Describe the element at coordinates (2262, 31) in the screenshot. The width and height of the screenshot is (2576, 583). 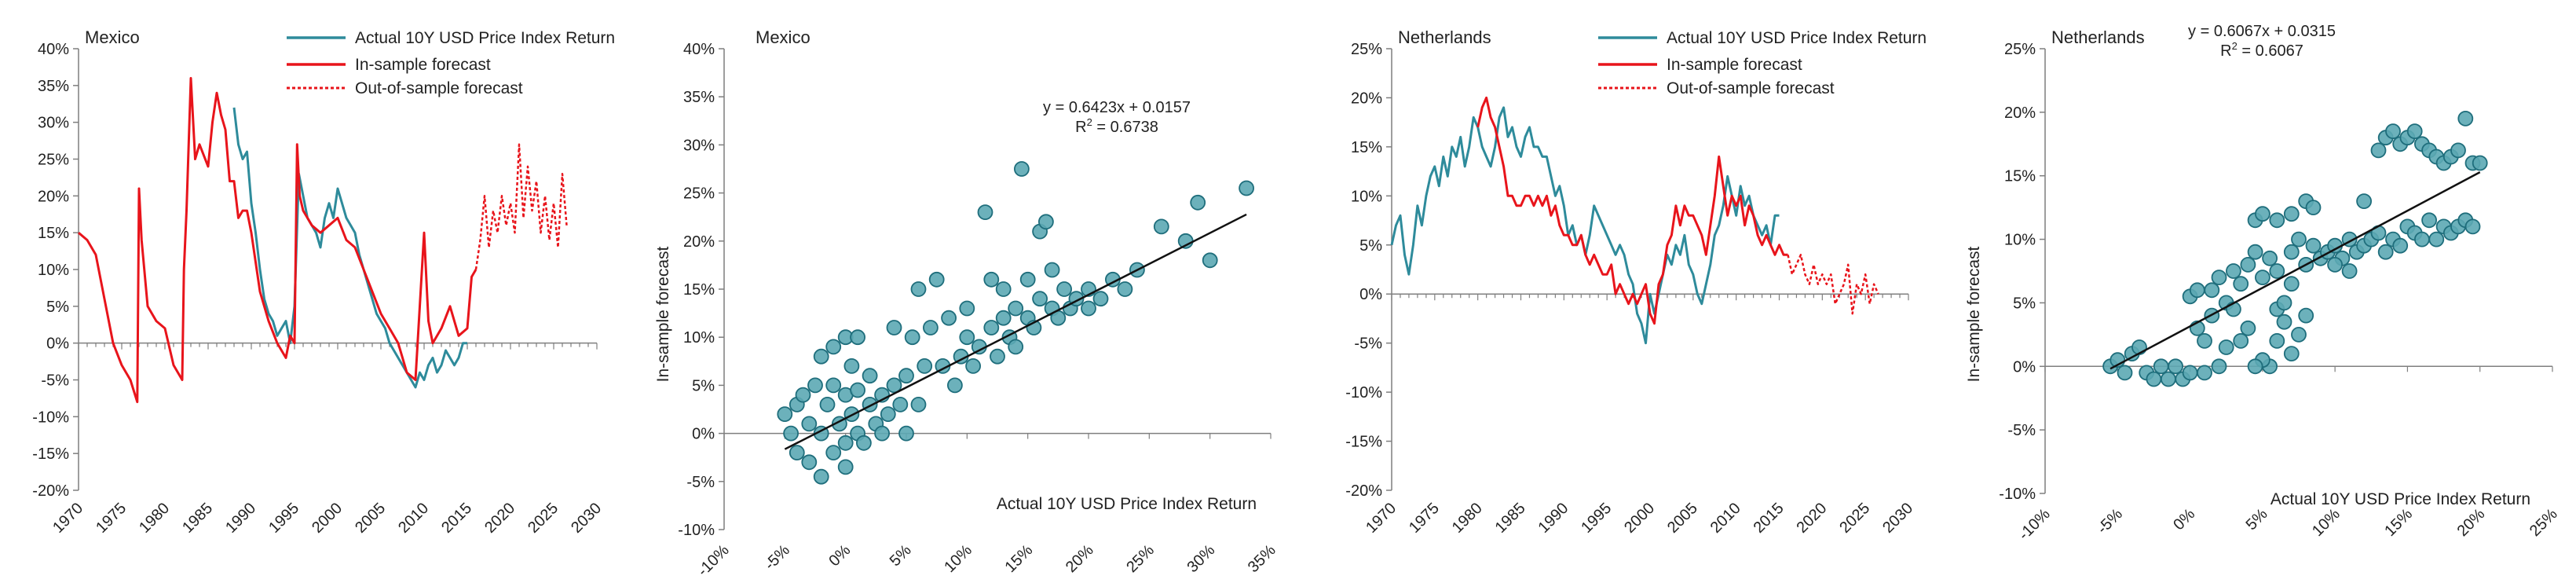
I see `netherlands-scatter-equation: y = 0.6067x + 0.0315` at that location.